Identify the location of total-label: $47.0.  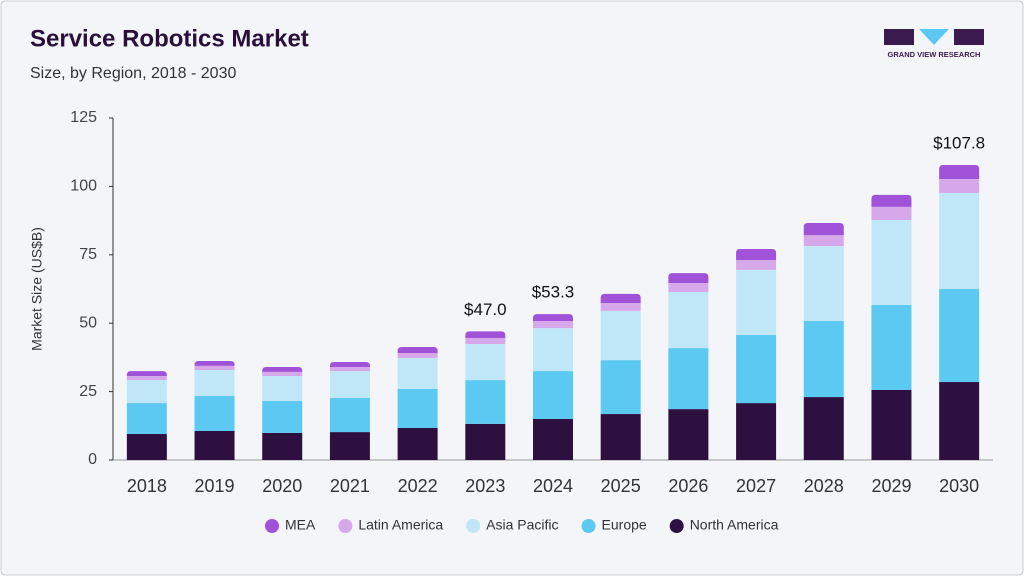
(485, 309).